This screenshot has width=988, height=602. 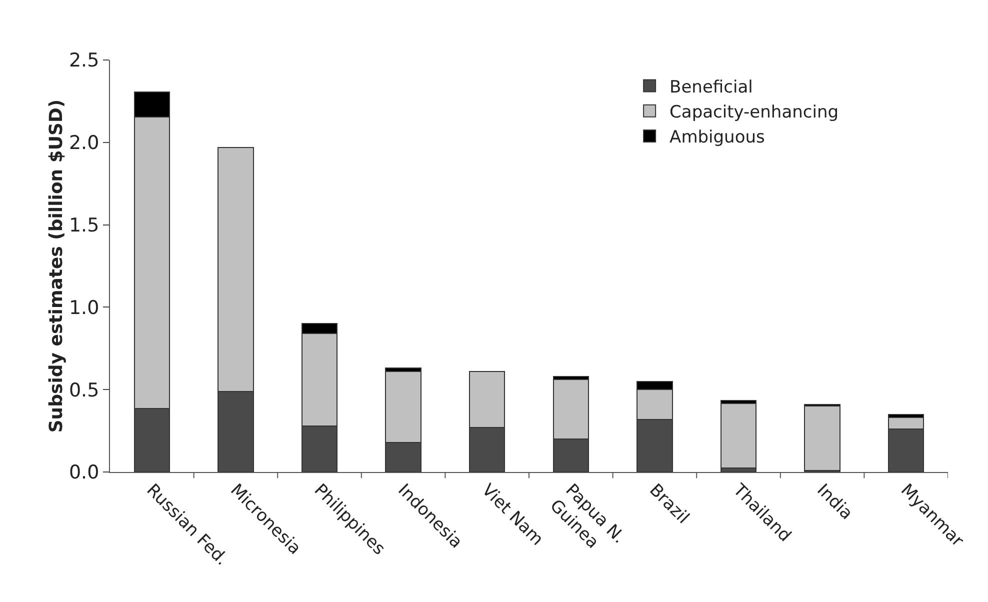 What do you see at coordinates (84, 61) in the screenshot?
I see `y-tick-label: 2.5` at bounding box center [84, 61].